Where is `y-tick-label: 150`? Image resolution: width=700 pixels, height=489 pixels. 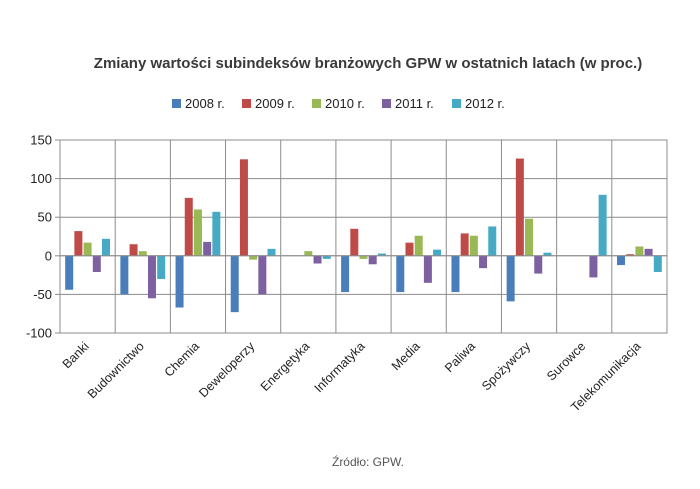 y-tick-label: 150 is located at coordinates (41, 140).